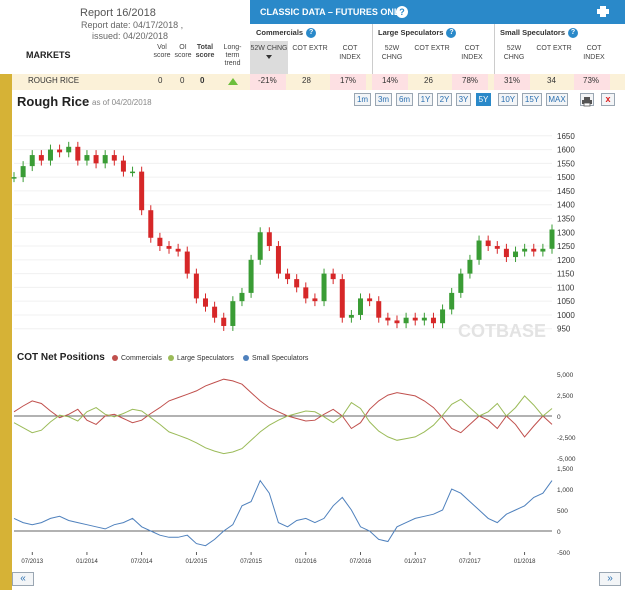 This screenshot has height=590, width=625. I want to click on price-tick-label: 1600, so click(566, 150).